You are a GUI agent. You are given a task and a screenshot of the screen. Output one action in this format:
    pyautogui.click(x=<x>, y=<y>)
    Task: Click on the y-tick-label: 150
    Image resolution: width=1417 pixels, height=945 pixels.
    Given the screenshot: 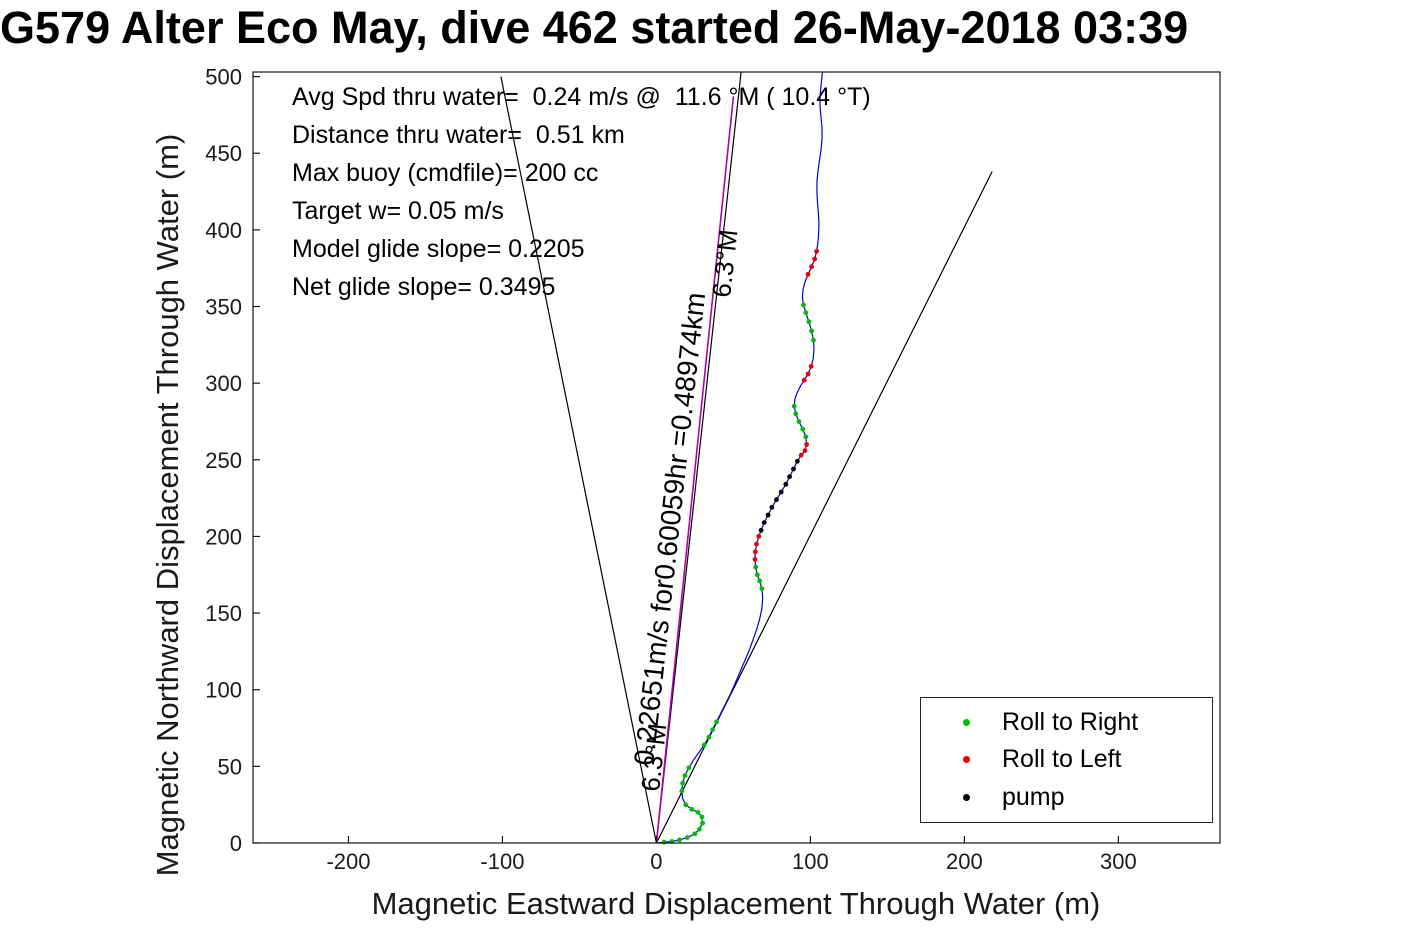 What is the action you would take?
    pyautogui.click(x=223, y=613)
    